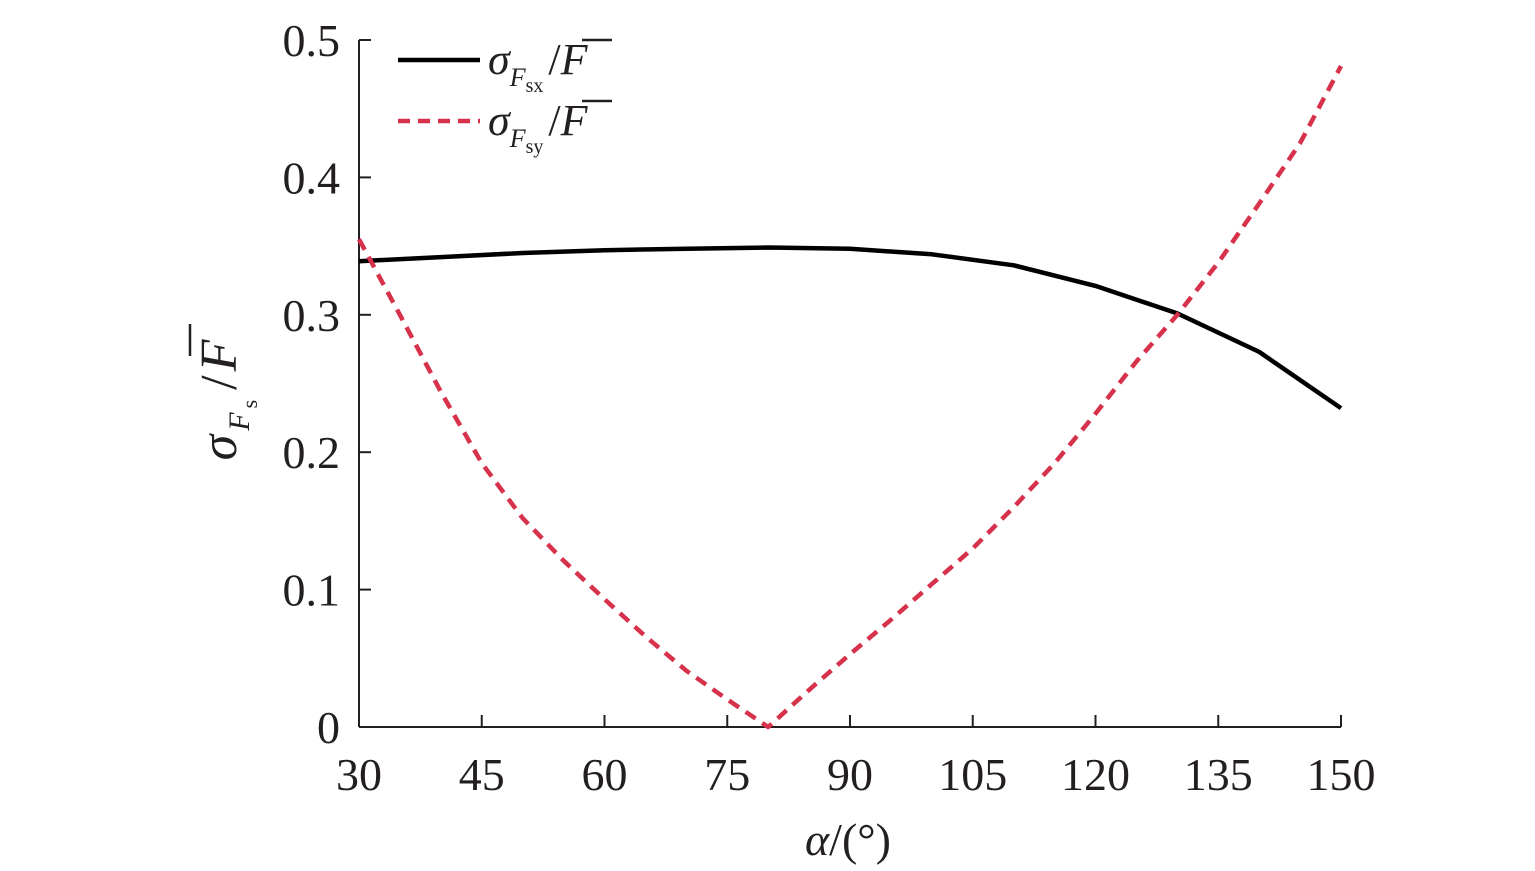 This screenshot has height=871, width=1535. I want to click on legend-label-sx: σFsx/F, so click(538, 66).